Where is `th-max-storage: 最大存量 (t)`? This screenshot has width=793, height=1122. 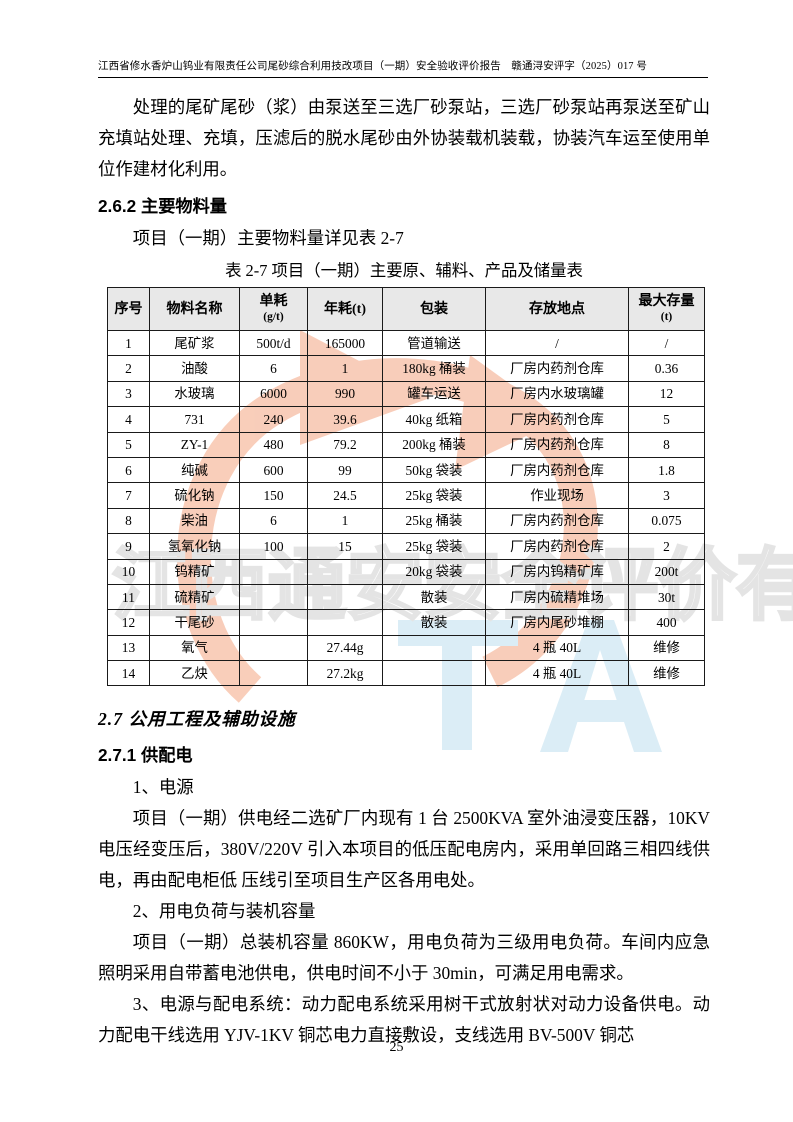 th-max-storage: 最大存量 (t) is located at coordinates (666, 309).